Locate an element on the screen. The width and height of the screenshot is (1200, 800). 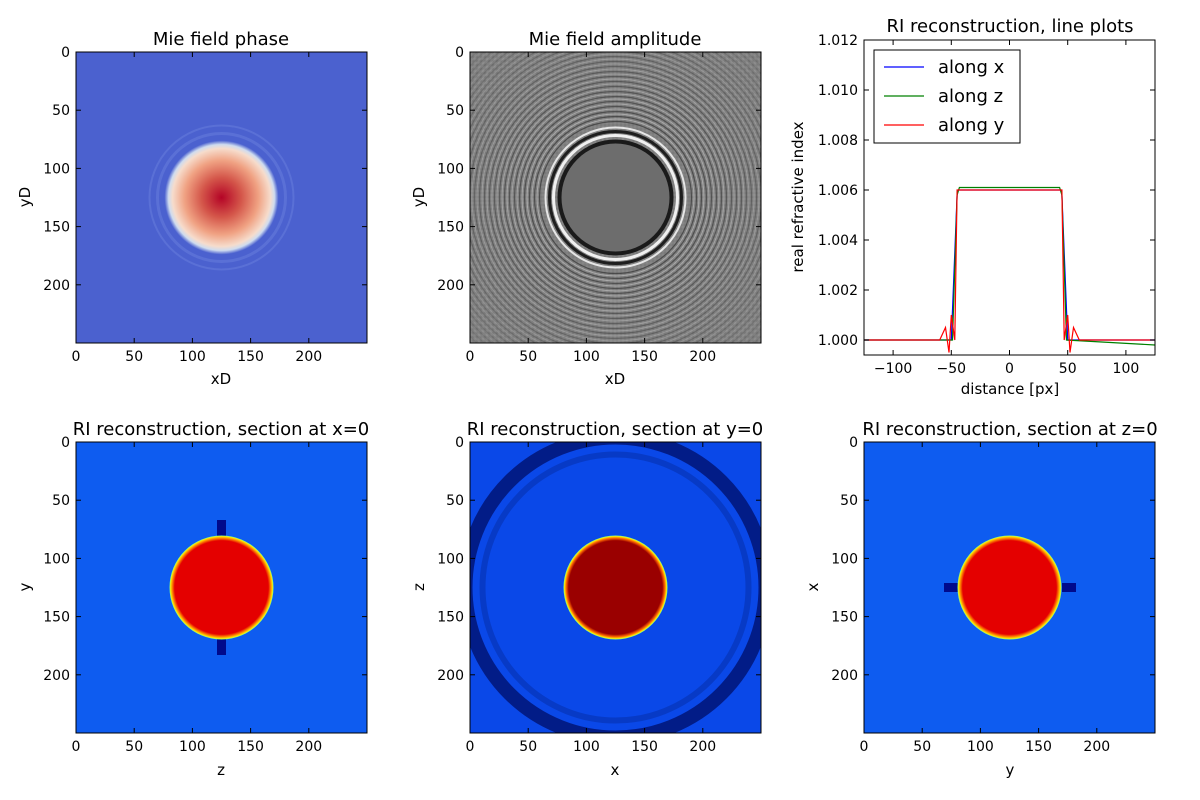
line-plot-xlabel: distance [px] is located at coordinates (1010, 389).